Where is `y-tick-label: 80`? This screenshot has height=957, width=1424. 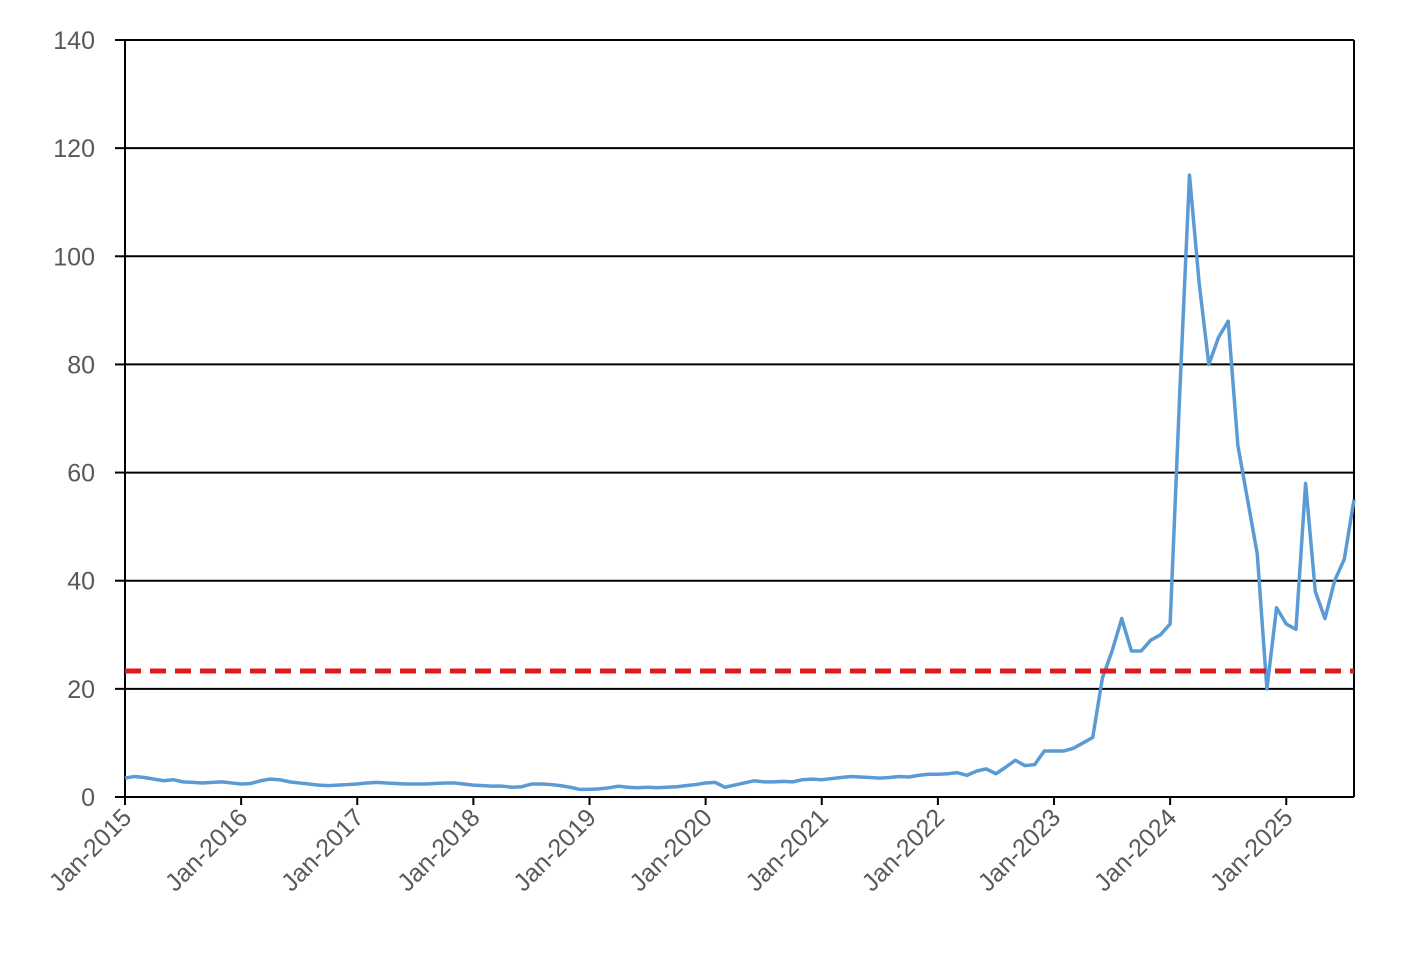 y-tick-label: 80 is located at coordinates (81, 365).